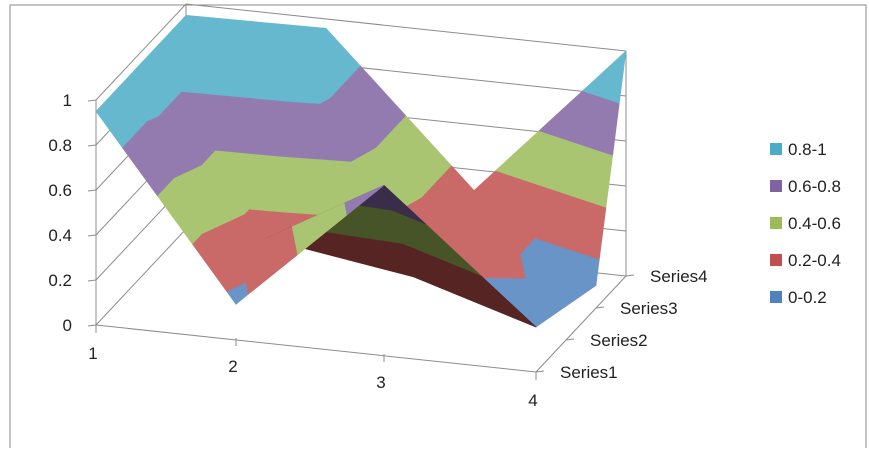 Image resolution: width=869 pixels, height=455 pixels. I want to click on x-axis-line, so click(316, 348).